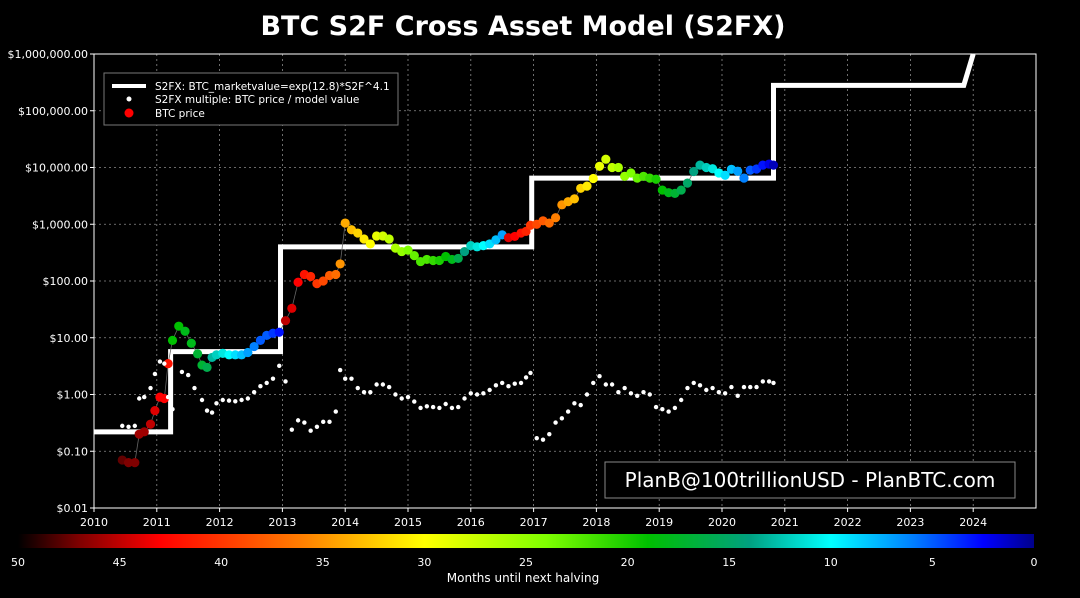 This screenshot has width=1080, height=598. I want to click on x-tick-label: 2024, so click(973, 522).